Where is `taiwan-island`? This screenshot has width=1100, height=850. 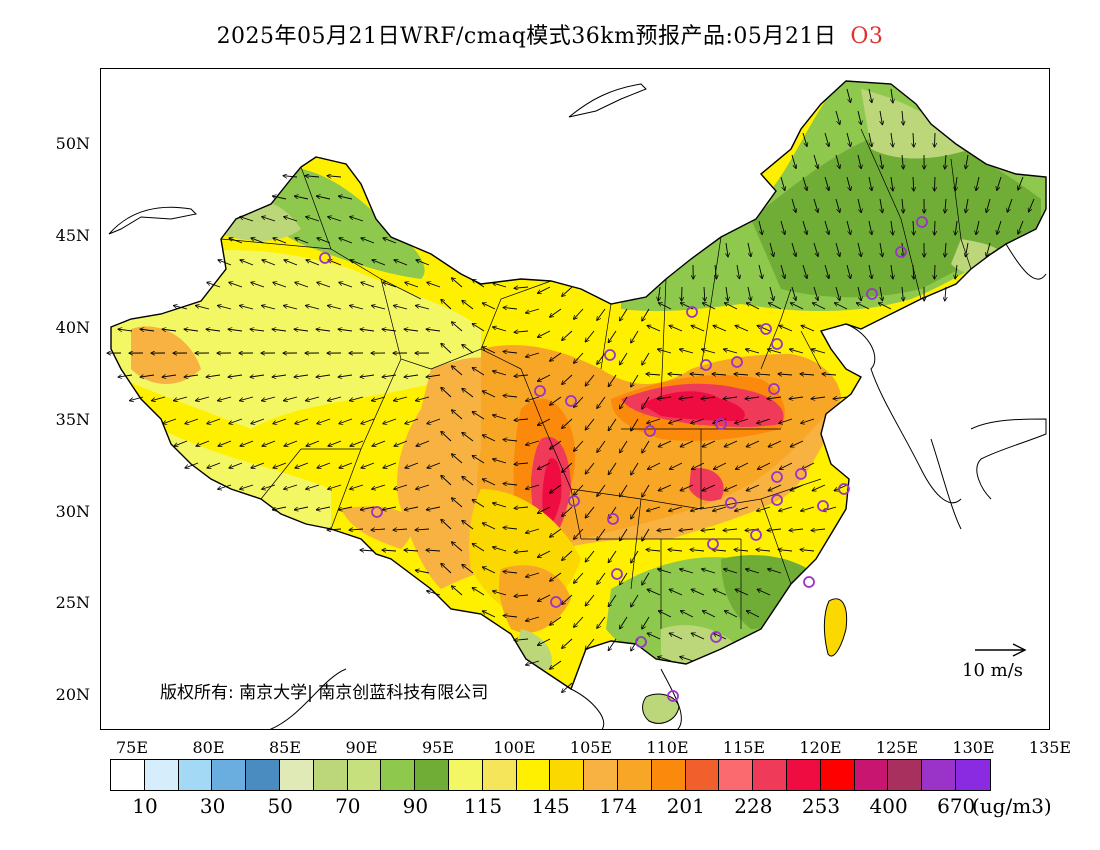 taiwan-island is located at coordinates (835, 627).